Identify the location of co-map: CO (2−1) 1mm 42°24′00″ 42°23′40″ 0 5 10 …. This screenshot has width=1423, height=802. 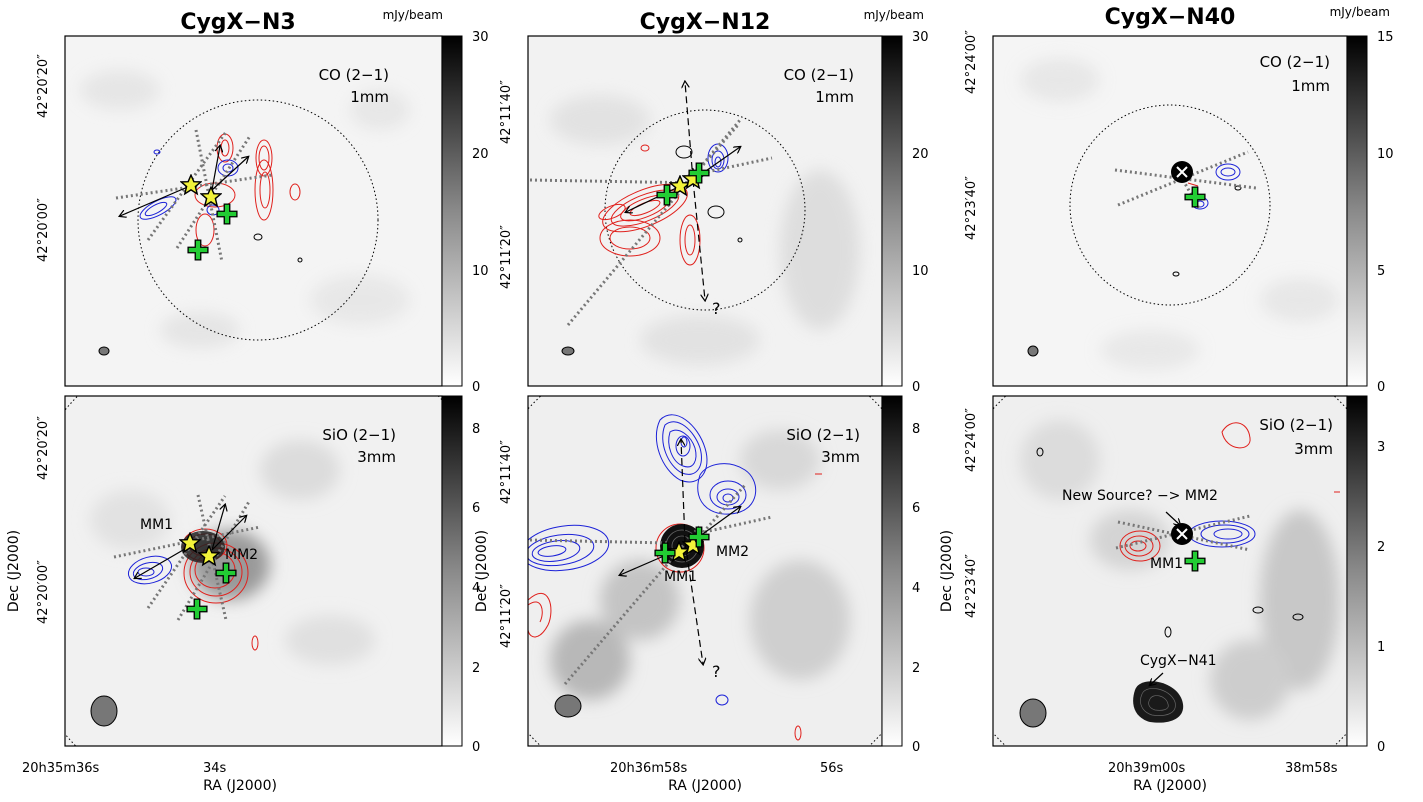
(1179, 212).